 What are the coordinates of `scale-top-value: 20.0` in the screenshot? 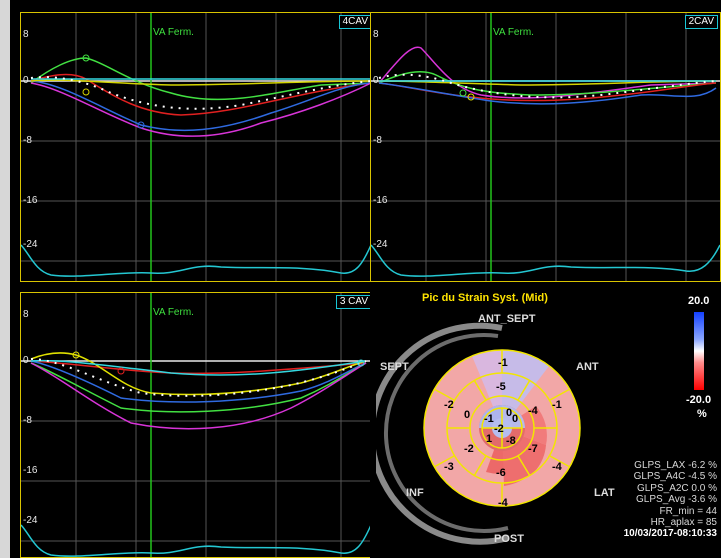 It's located at (699, 301).